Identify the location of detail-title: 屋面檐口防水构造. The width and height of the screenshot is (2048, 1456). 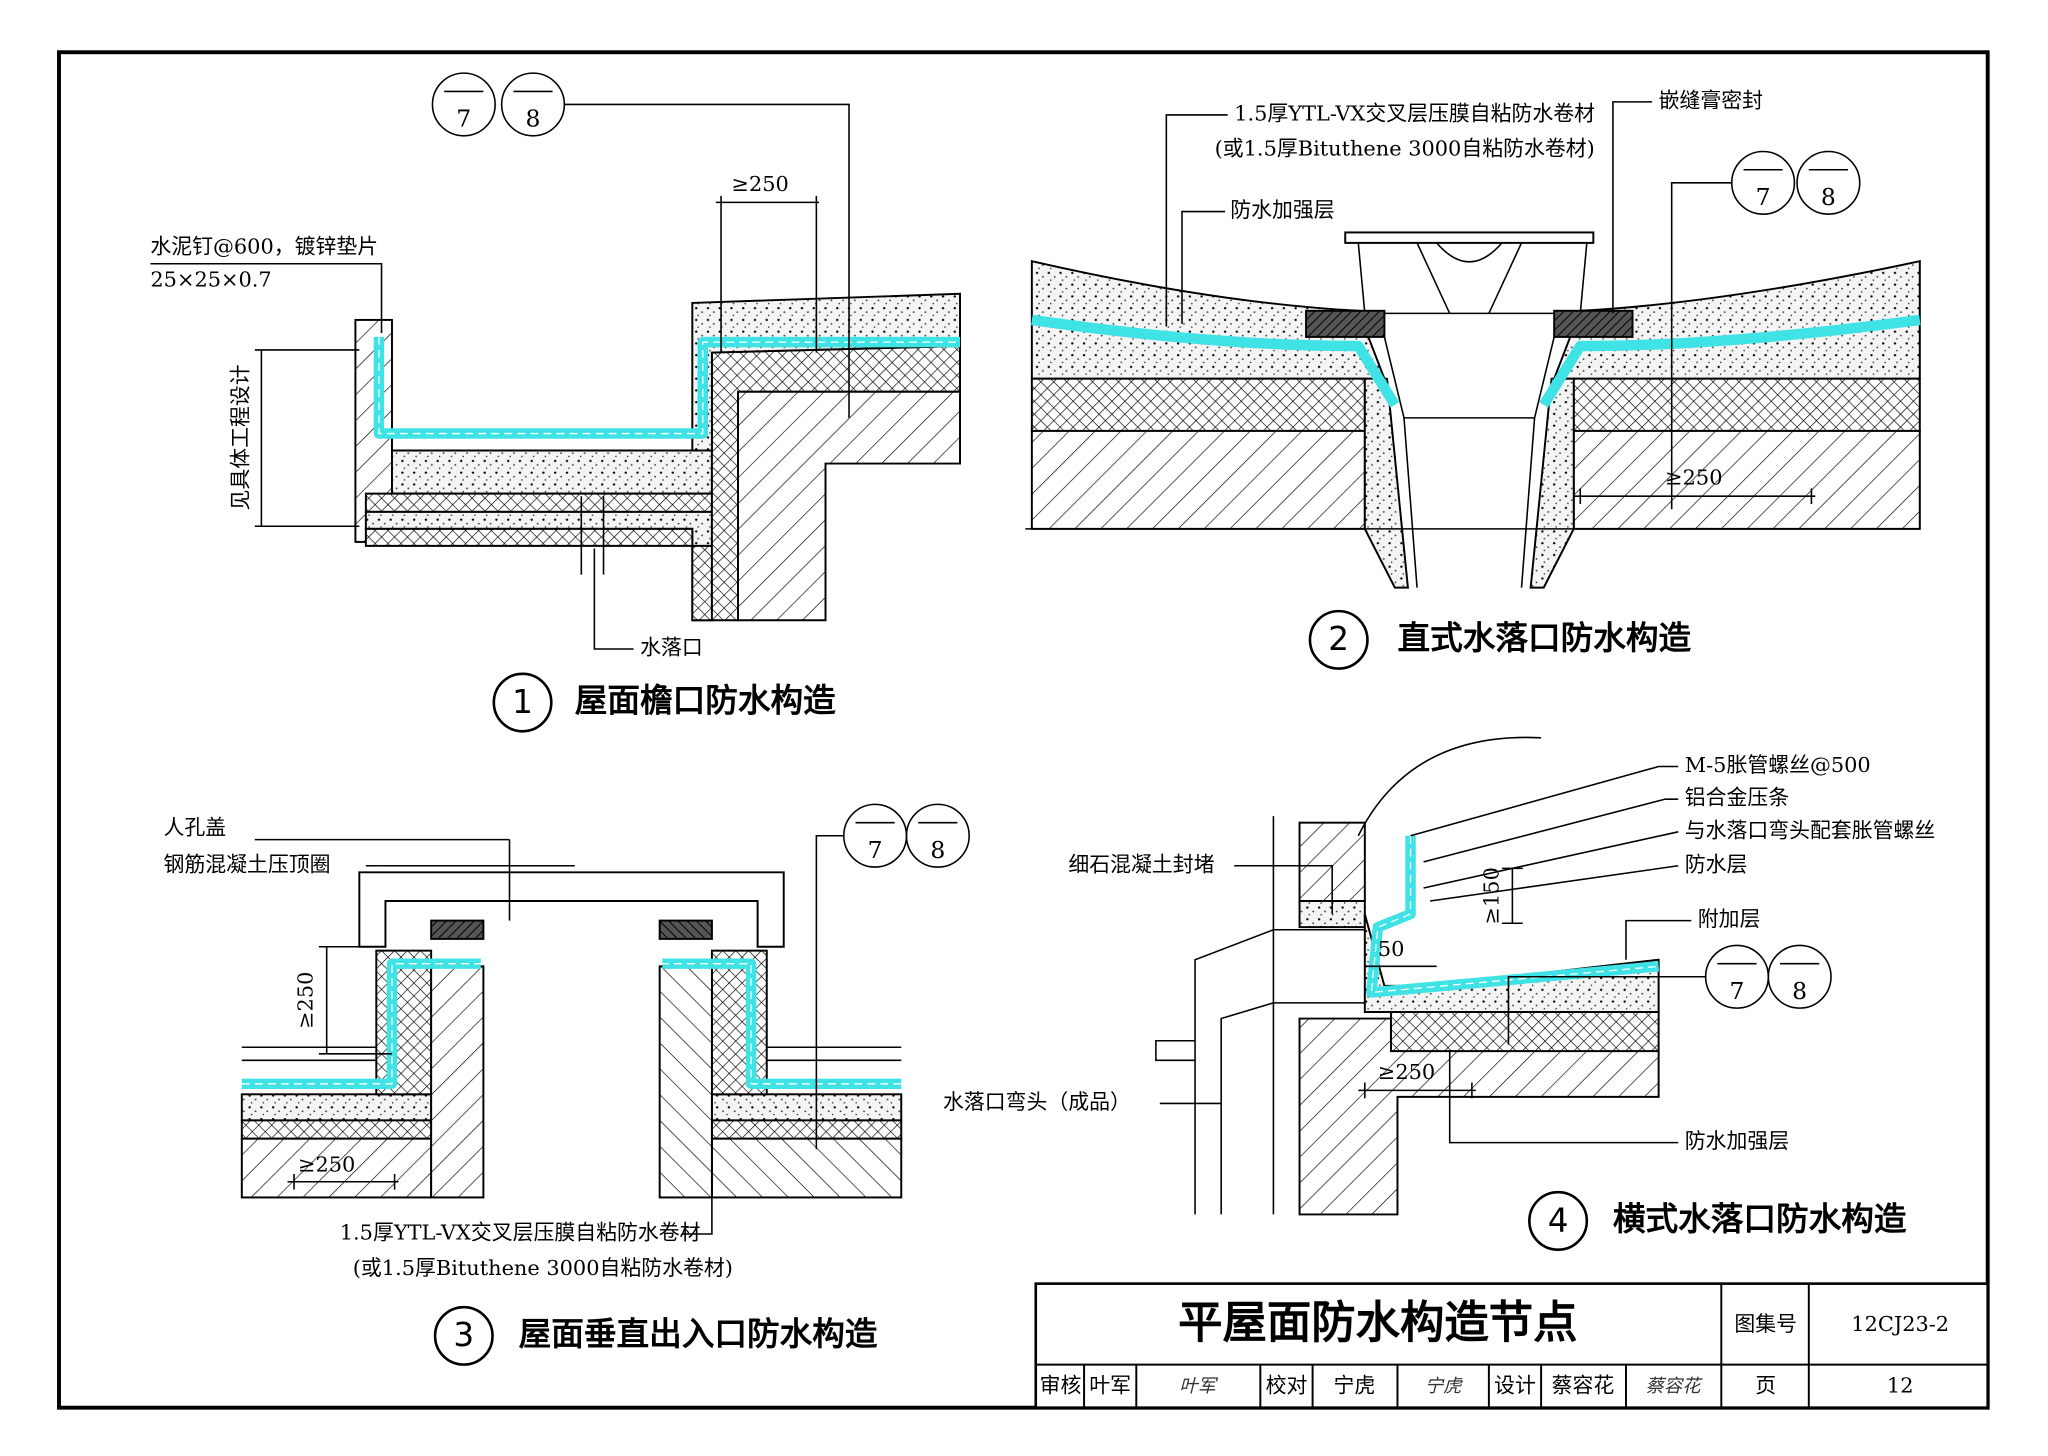
(705, 701).